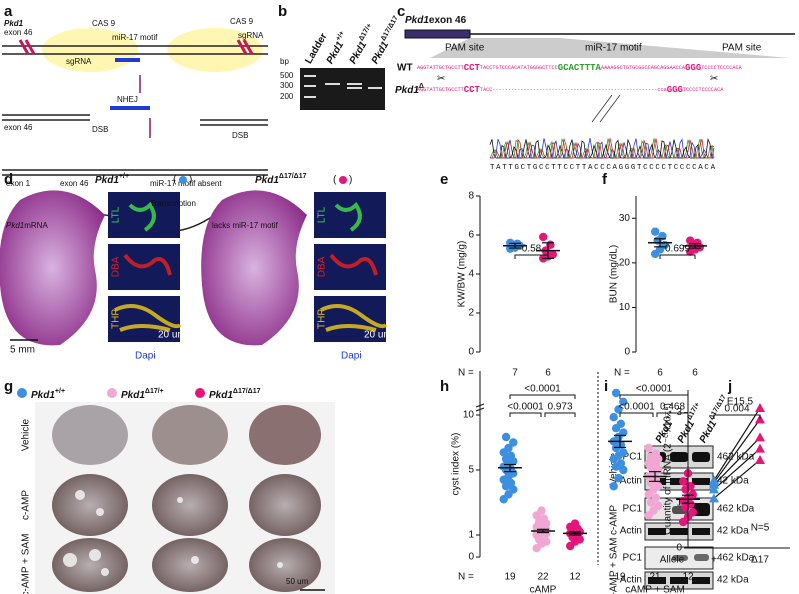  Describe the element at coordinates (240, 135) in the screenshot. I see `label: DSB` at that location.